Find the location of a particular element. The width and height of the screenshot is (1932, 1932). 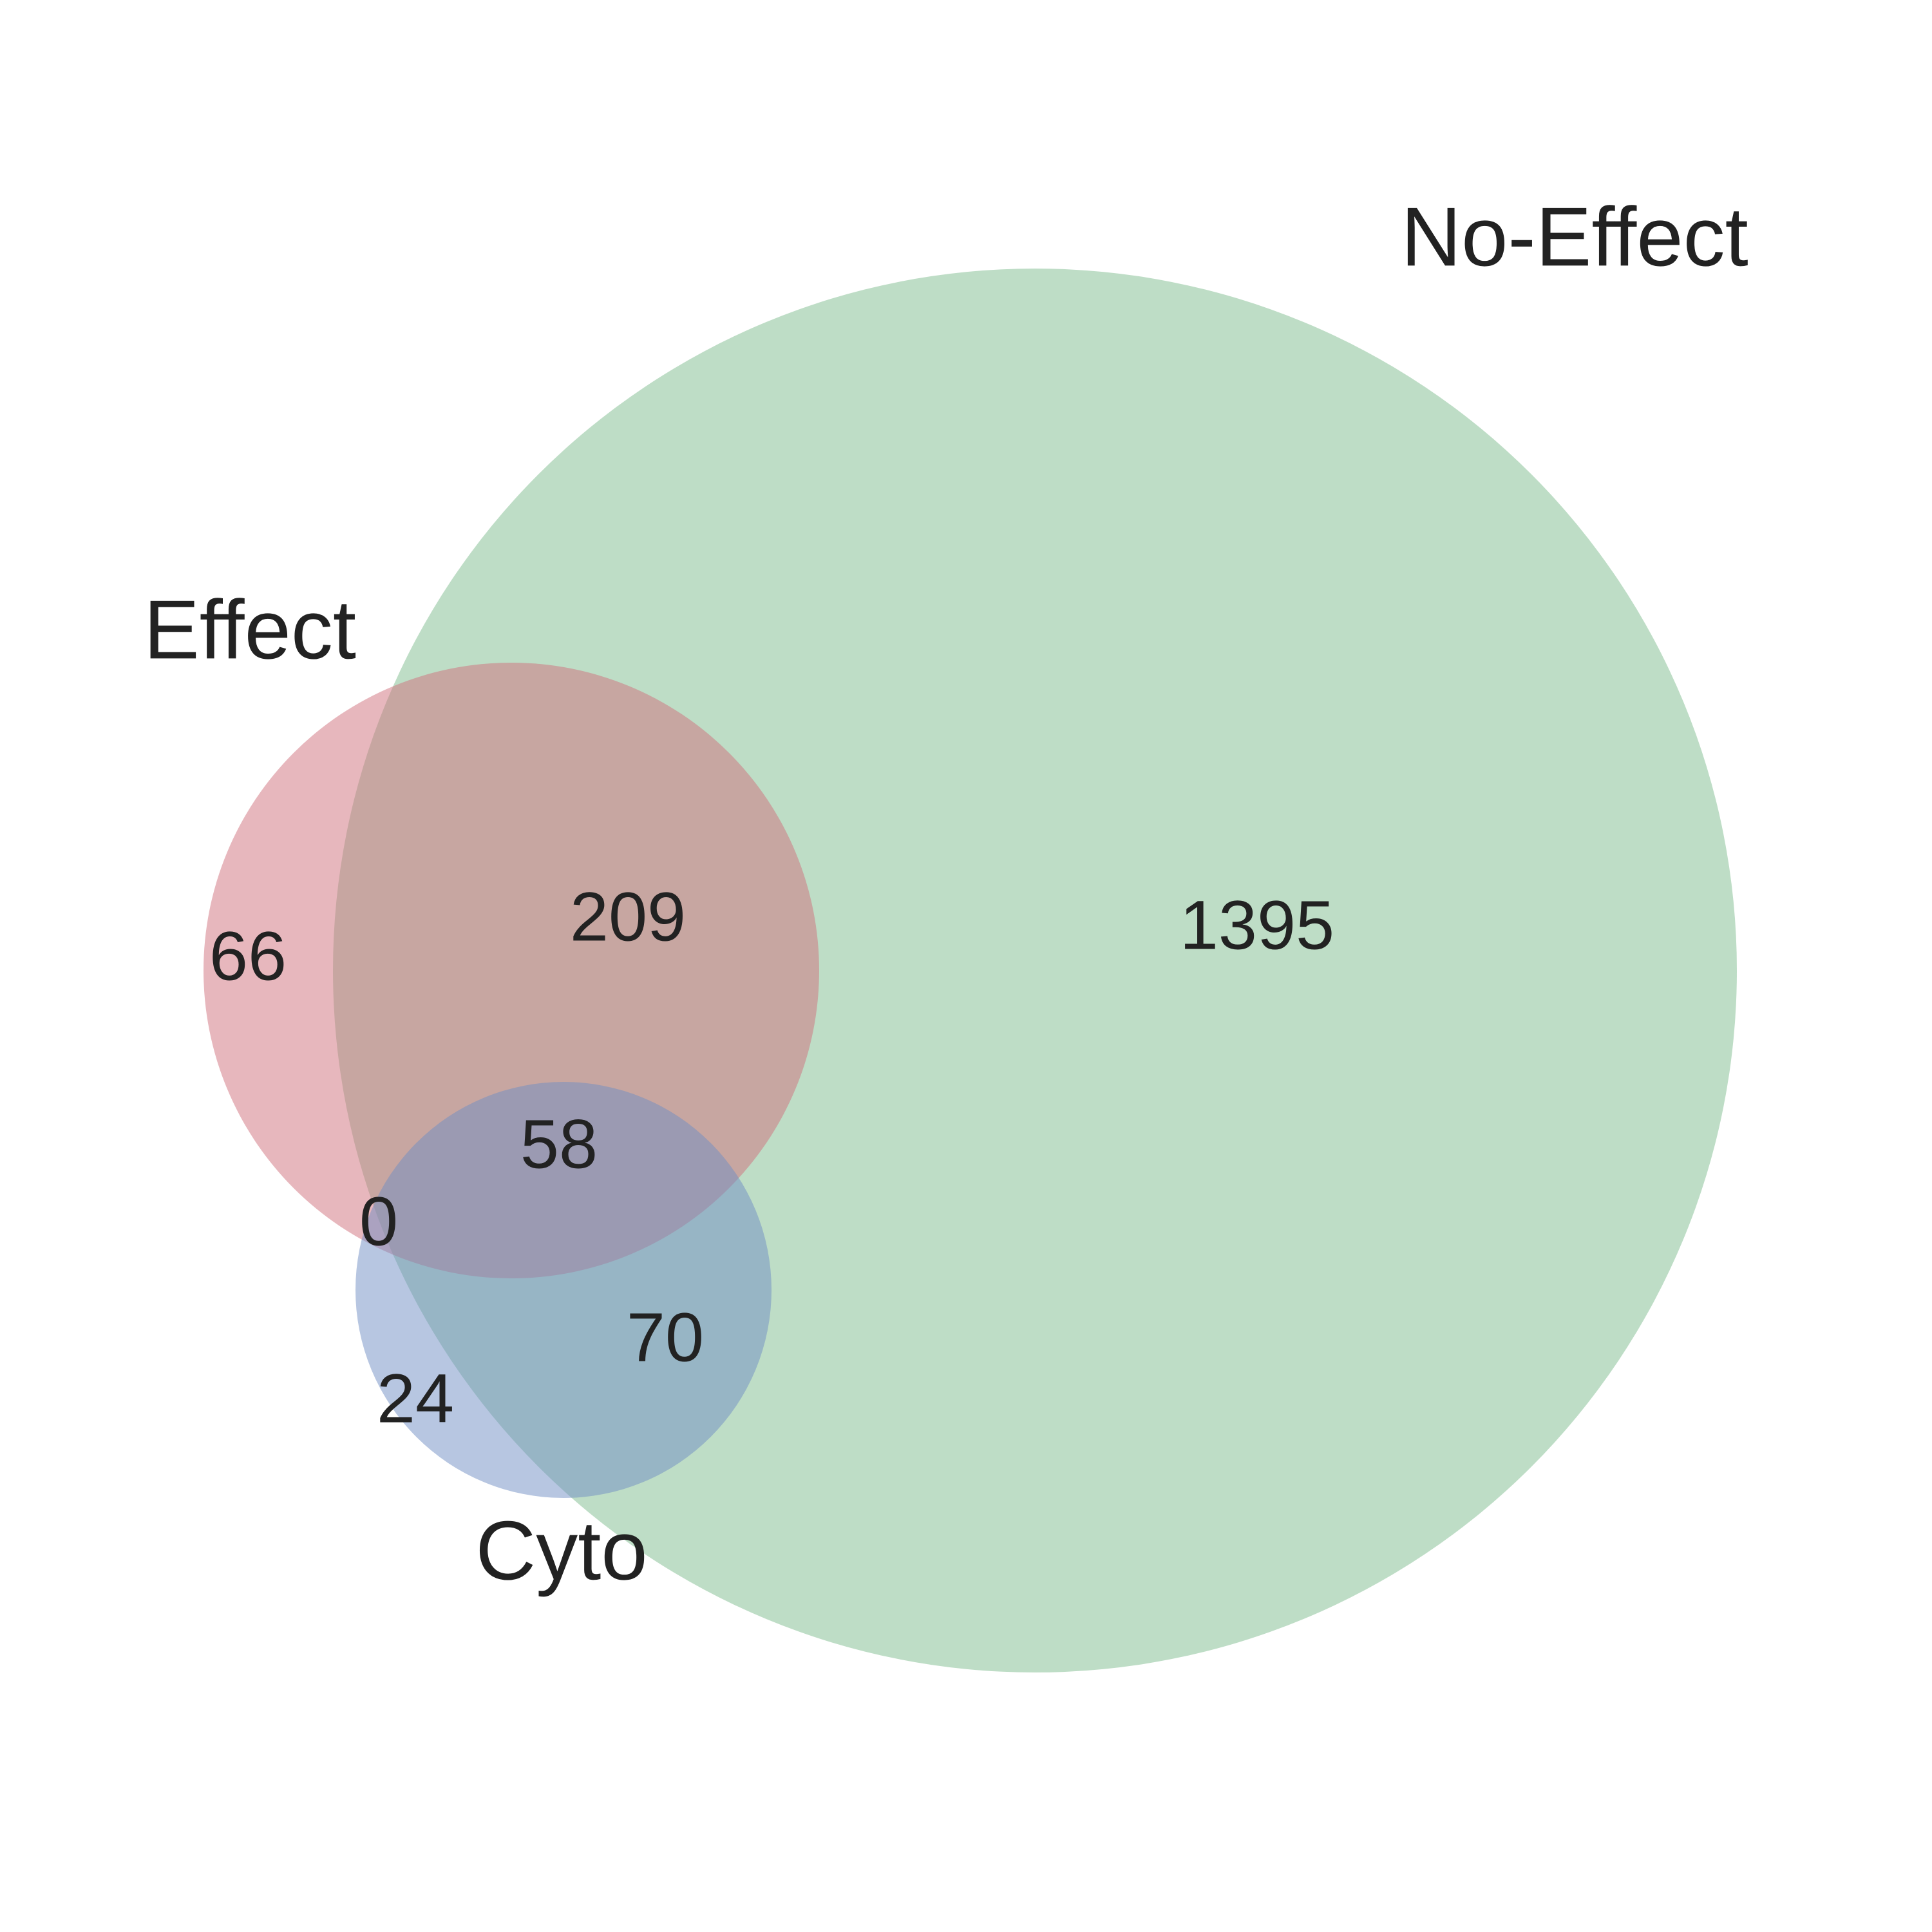

set-label-no-effect: No-Effect is located at coordinates (1574, 236).